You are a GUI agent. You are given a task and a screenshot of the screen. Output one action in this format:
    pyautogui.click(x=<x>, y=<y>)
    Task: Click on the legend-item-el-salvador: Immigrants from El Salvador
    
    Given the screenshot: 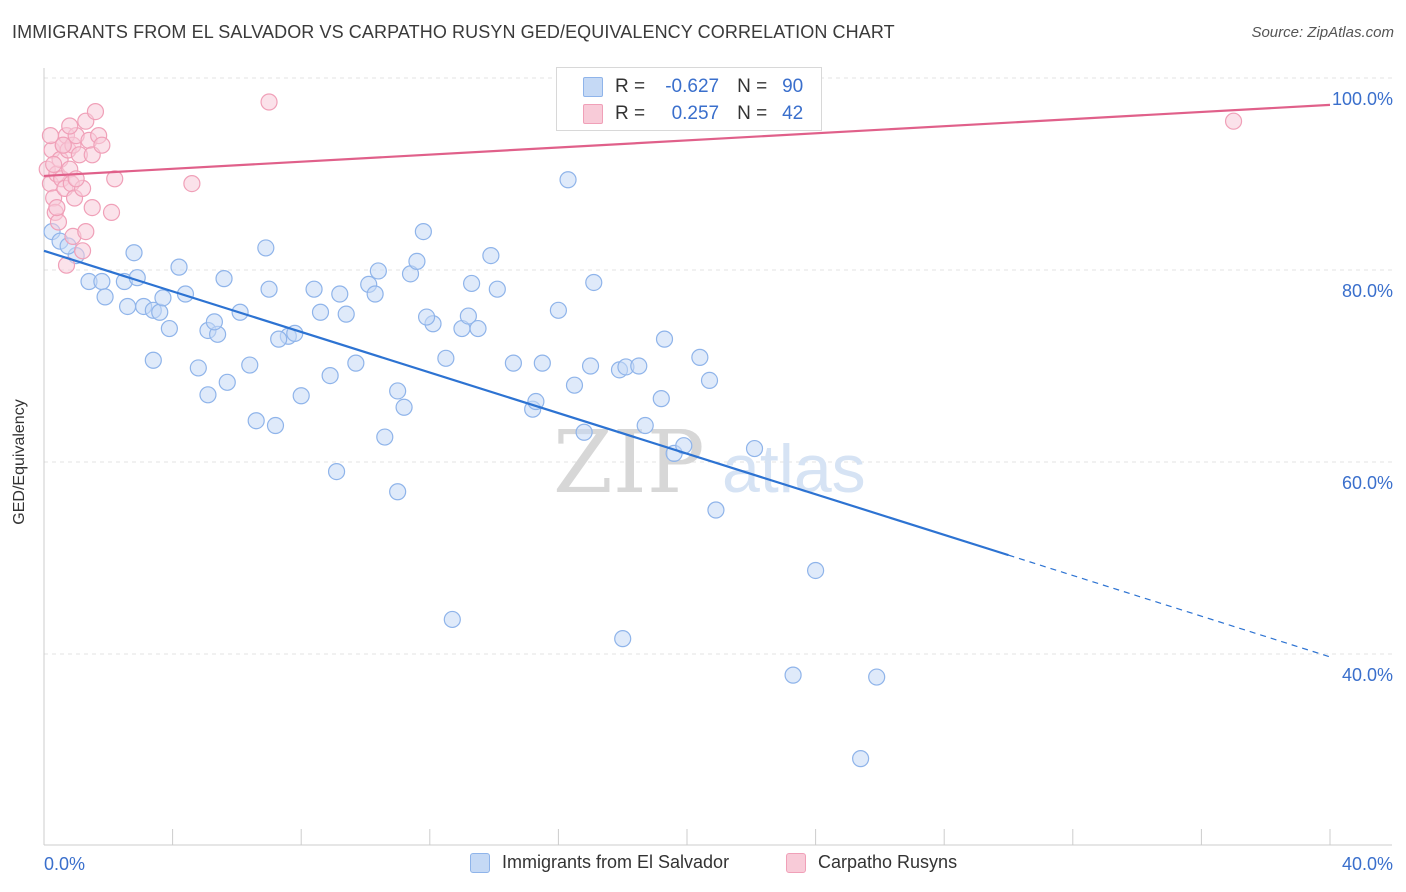 What is the action you would take?
    pyautogui.click(x=599, y=862)
    